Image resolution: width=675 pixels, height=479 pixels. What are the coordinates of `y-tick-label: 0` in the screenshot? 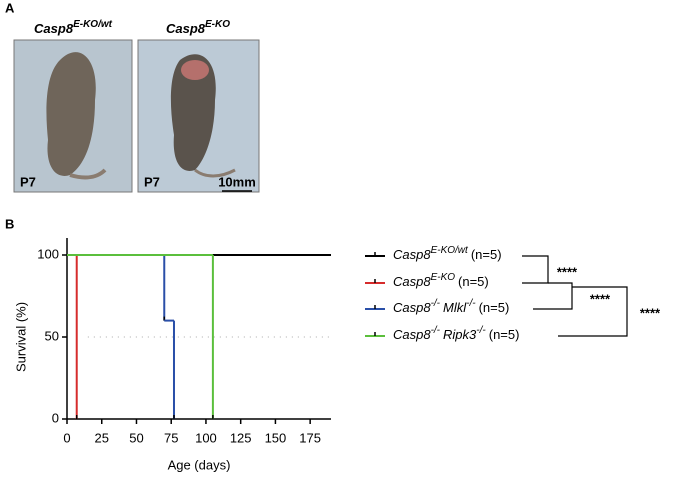 It's located at (55, 417).